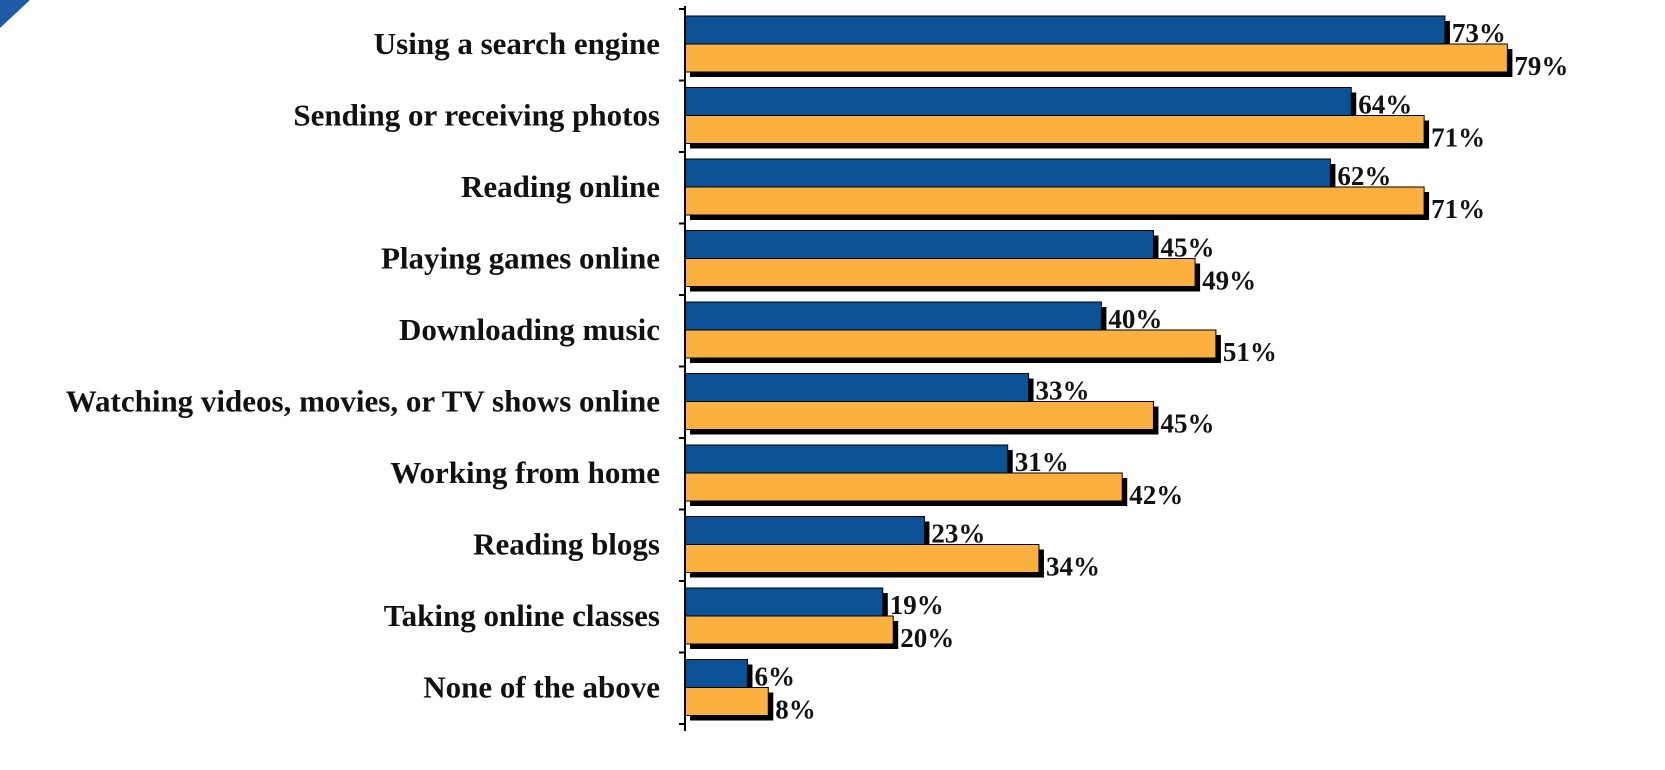  Describe the element at coordinates (927, 638) in the screenshot. I see `value-label: 20%` at that location.